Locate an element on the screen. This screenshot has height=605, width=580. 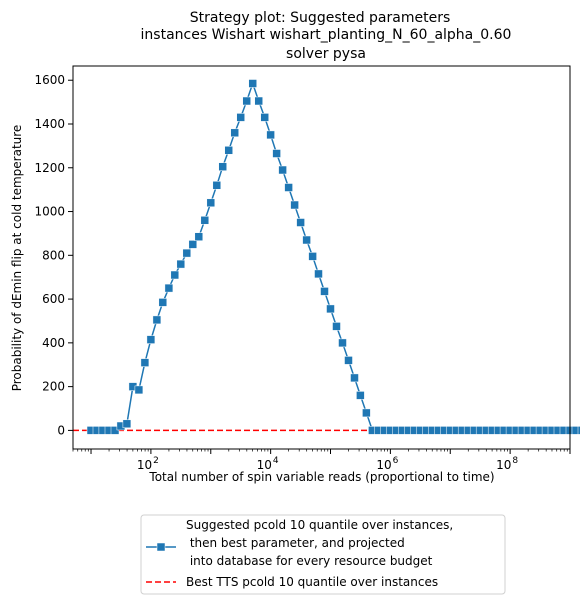
y-tick-label: 800 is located at coordinates (53, 255).